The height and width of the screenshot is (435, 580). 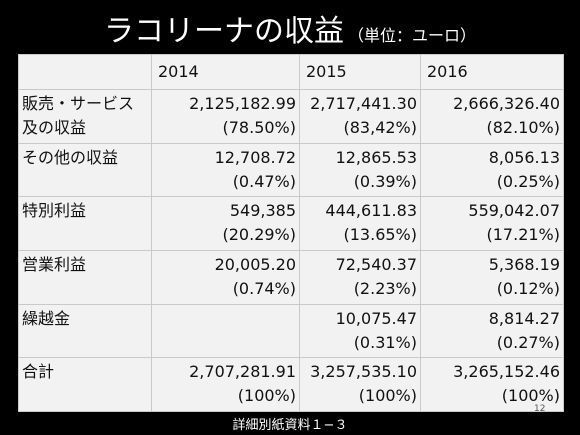 I want to click on cell-percent: (0.25%), so click(x=528, y=181).